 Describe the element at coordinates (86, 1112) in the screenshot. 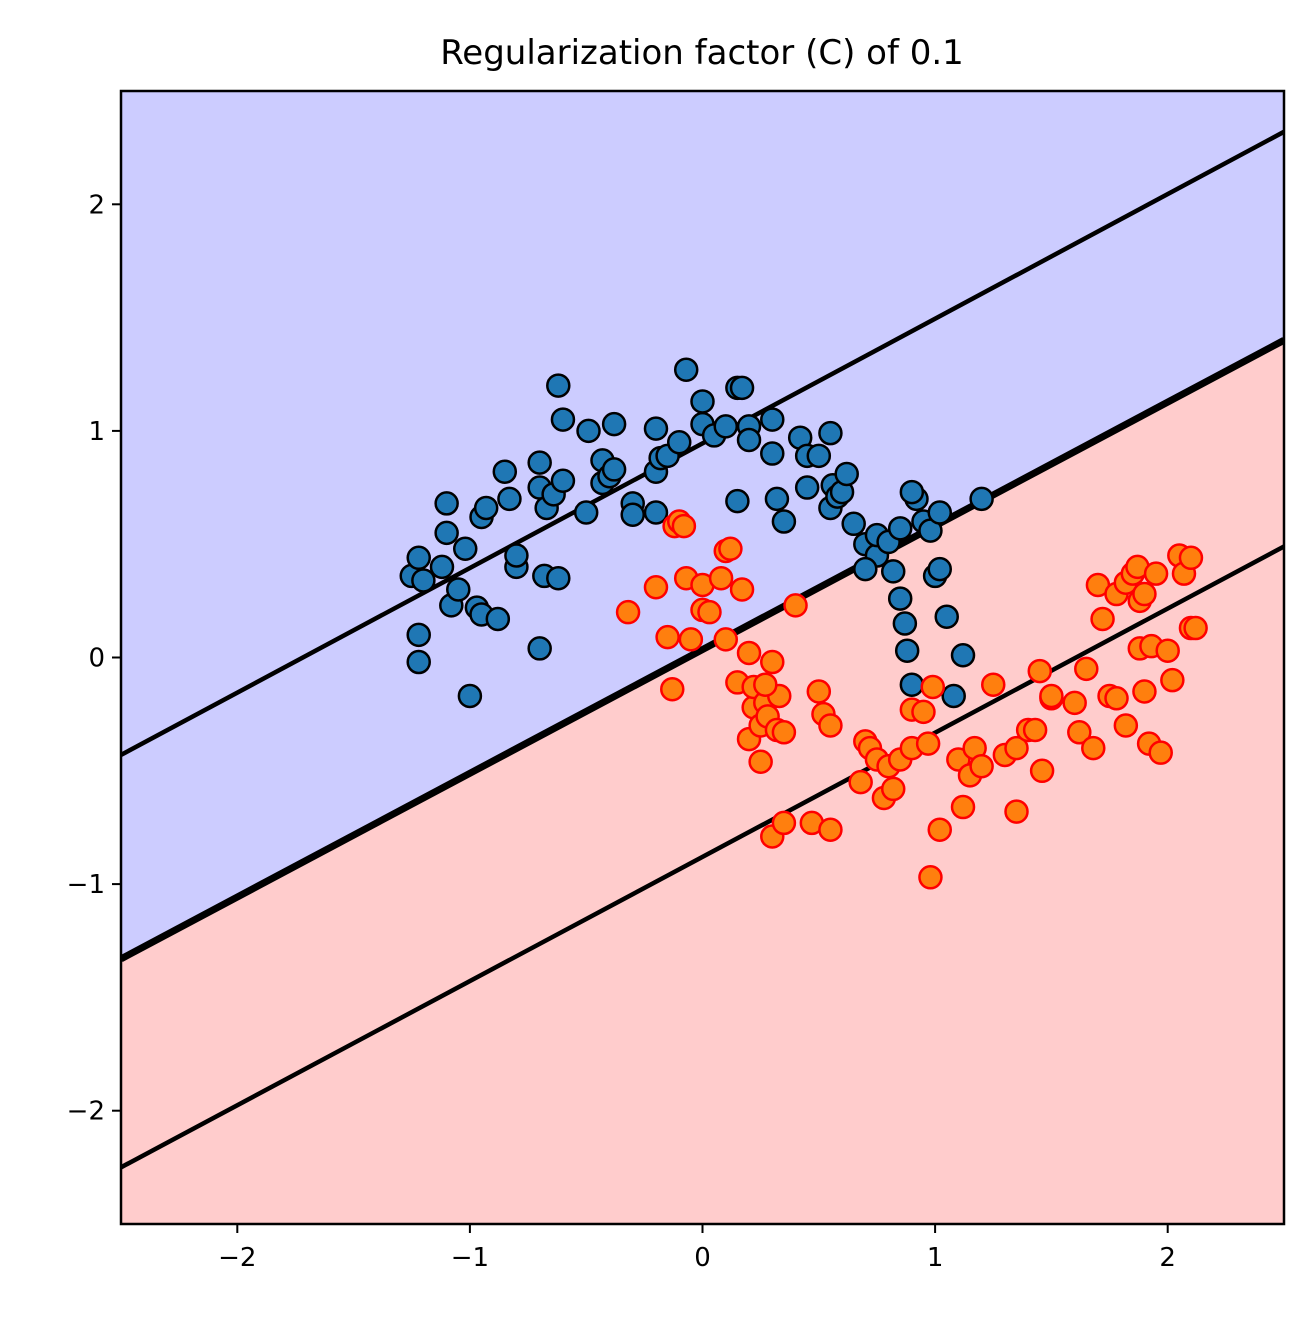

I see `y-tick-label: −2` at that location.